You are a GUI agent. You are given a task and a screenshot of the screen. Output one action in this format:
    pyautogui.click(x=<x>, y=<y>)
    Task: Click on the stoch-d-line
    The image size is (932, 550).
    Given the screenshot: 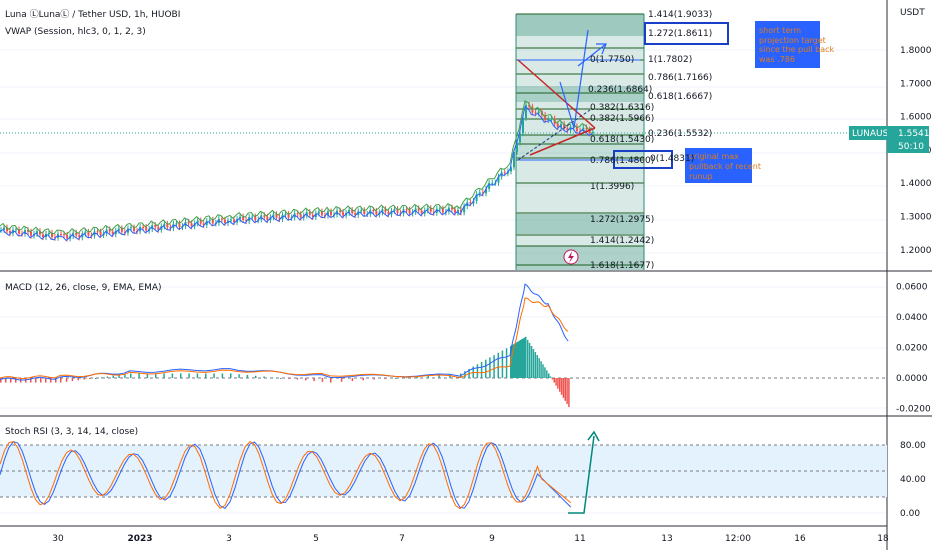 What is the action you would take?
    pyautogui.click(x=286, y=475)
    